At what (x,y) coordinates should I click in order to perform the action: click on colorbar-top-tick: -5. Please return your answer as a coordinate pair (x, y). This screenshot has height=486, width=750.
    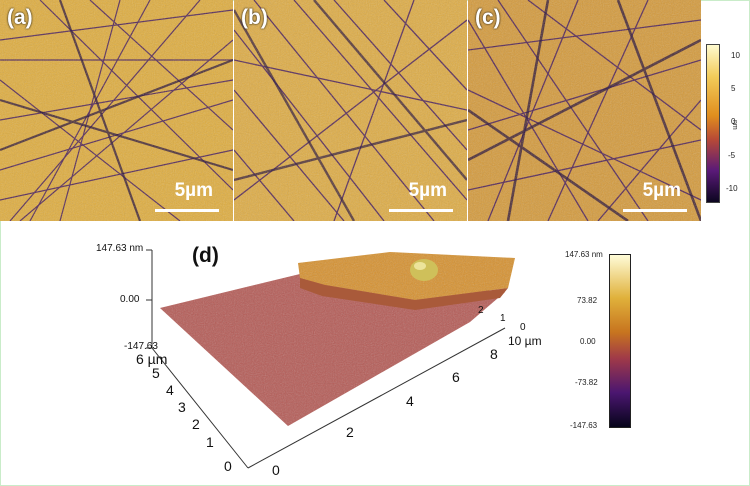
    Looking at the image, I should click on (732, 155).